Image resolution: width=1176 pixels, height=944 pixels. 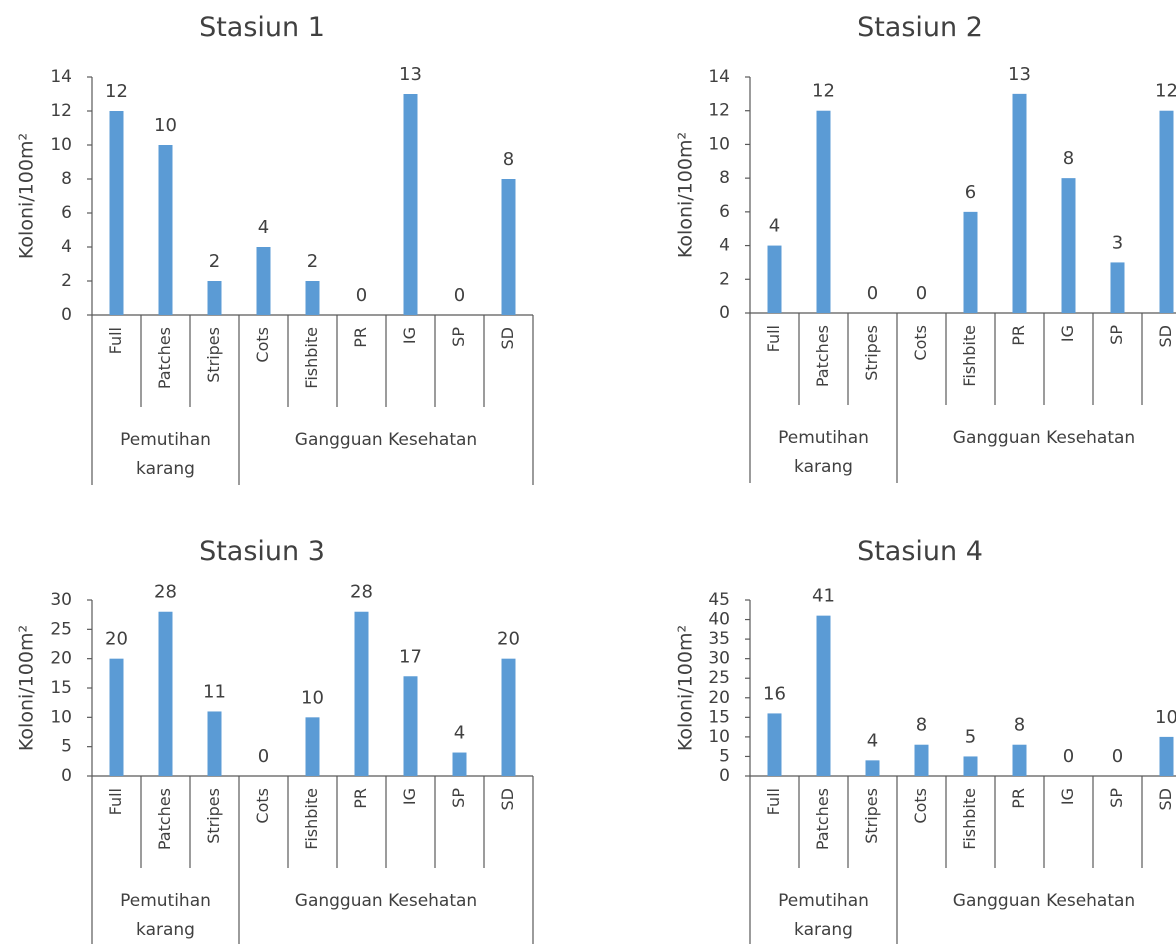 I want to click on data-label: 5, so click(x=970, y=736).